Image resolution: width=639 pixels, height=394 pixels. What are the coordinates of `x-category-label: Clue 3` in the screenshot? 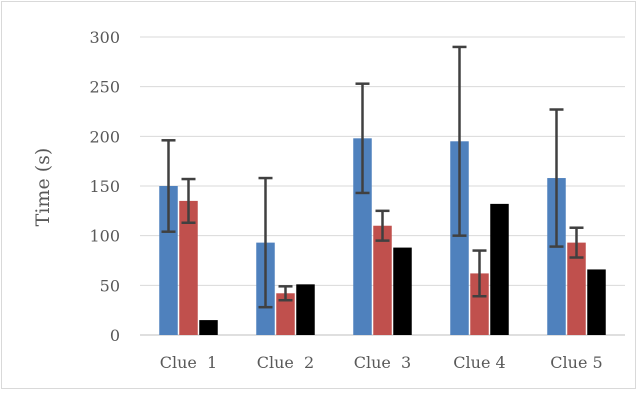 It's located at (382, 362).